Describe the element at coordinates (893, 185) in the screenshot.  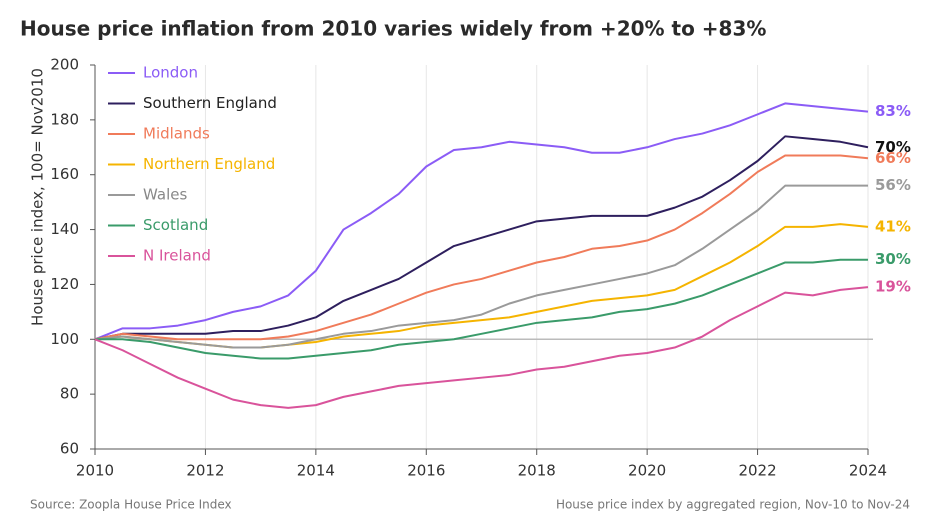
I see `end-label: 56%` at that location.